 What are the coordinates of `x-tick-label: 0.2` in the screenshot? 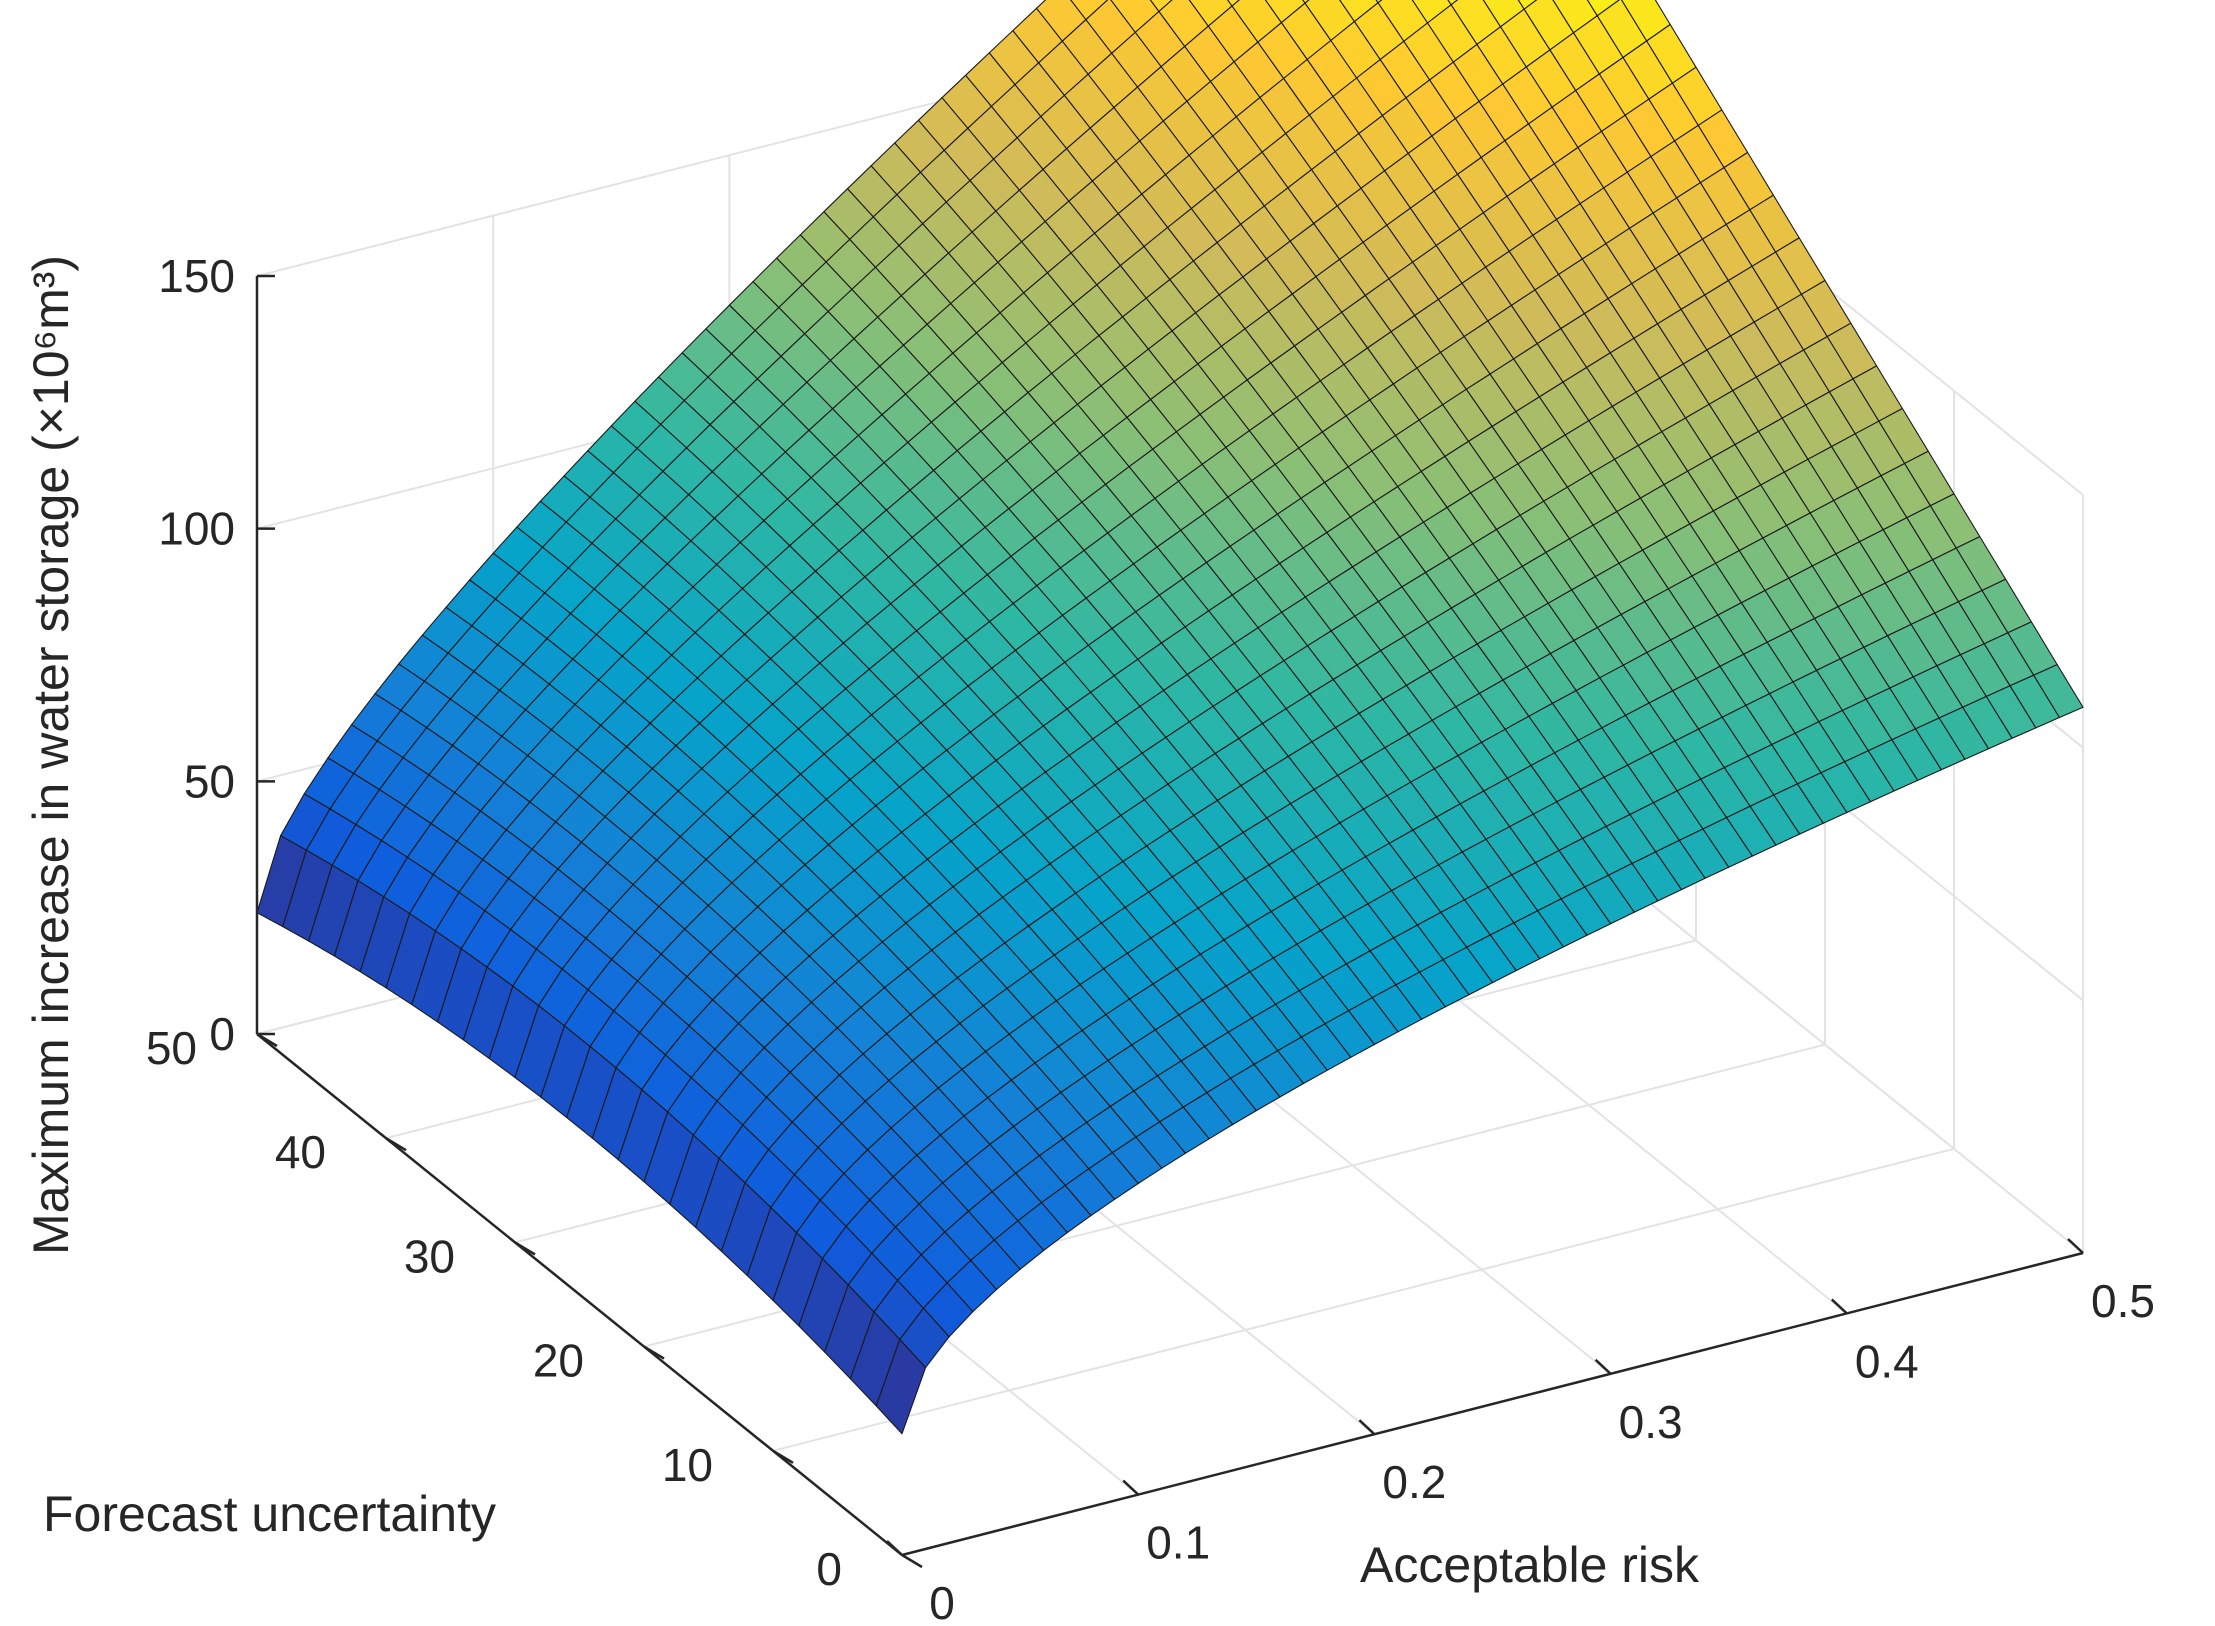 It's located at (1414, 1482).